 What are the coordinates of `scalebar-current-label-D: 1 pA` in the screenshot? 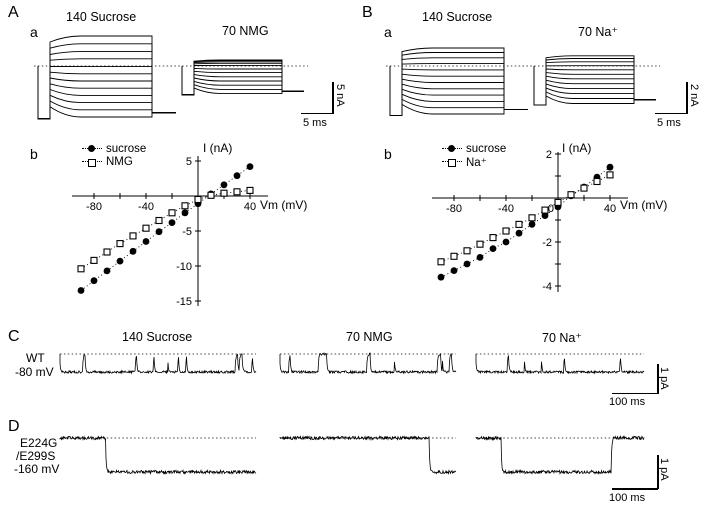 It's located at (664, 469).